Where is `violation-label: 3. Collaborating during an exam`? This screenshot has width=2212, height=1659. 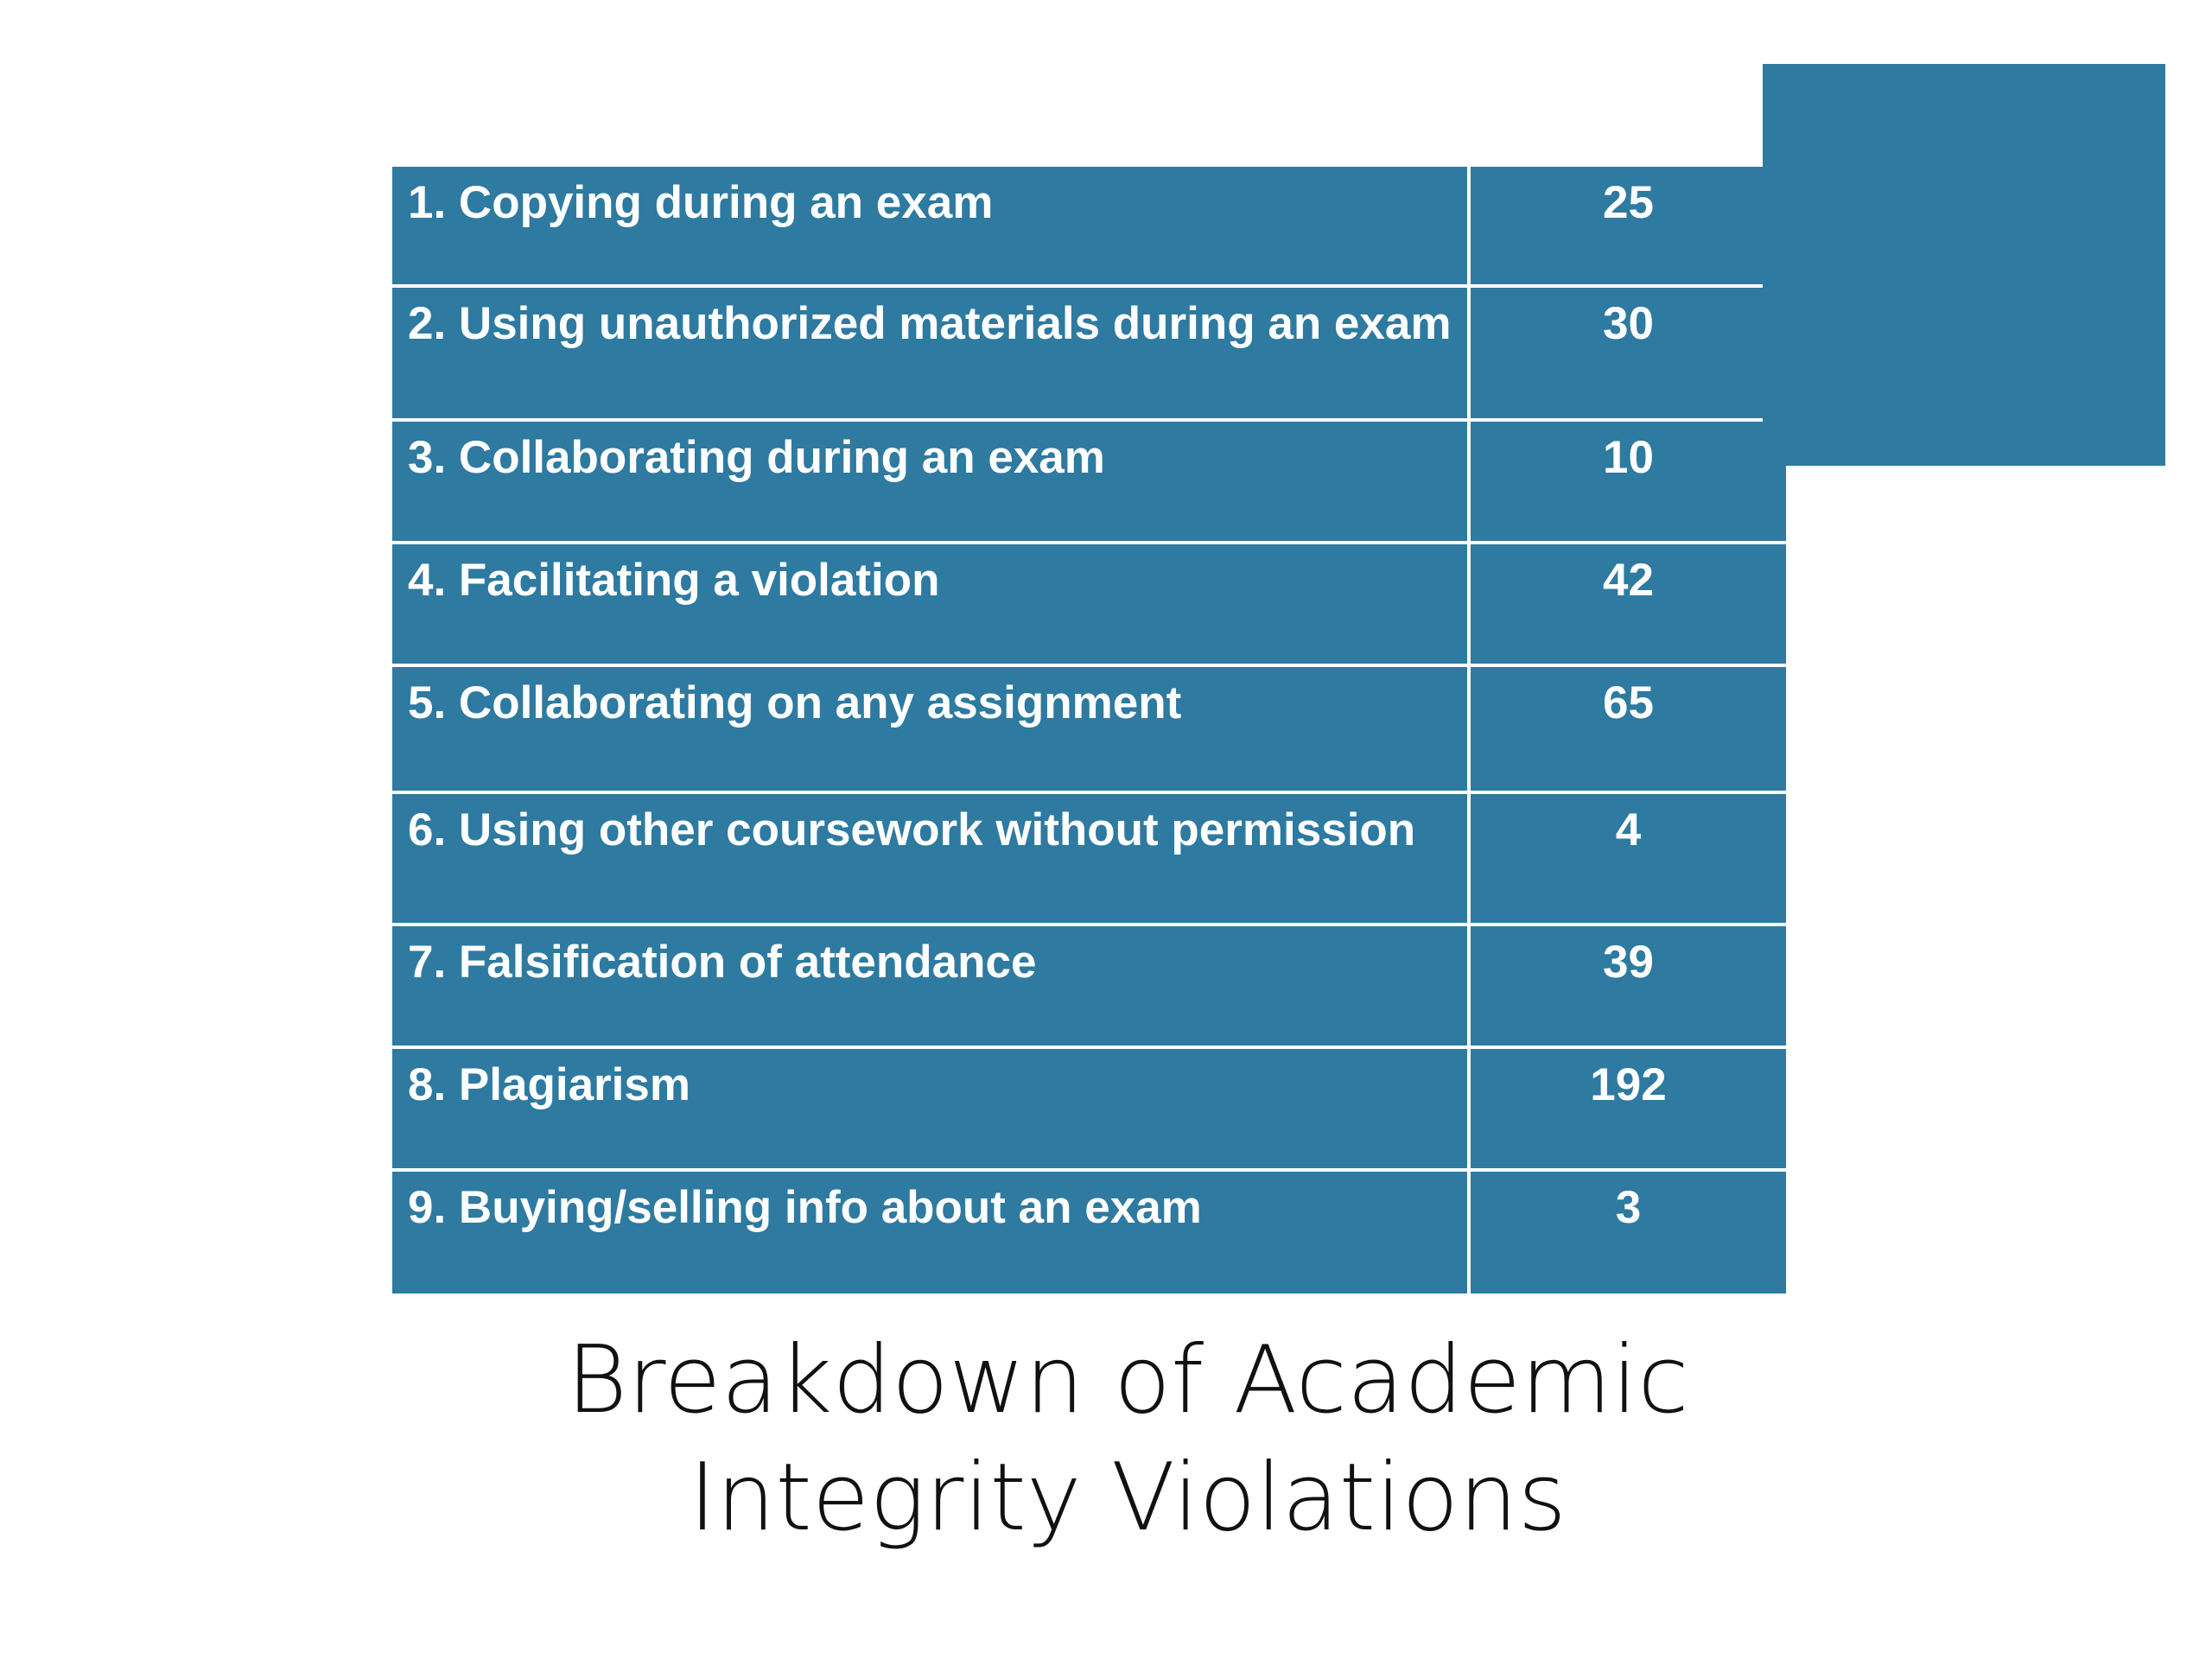
violation-label: 3. Collaborating during an exam is located at coordinates (929, 481).